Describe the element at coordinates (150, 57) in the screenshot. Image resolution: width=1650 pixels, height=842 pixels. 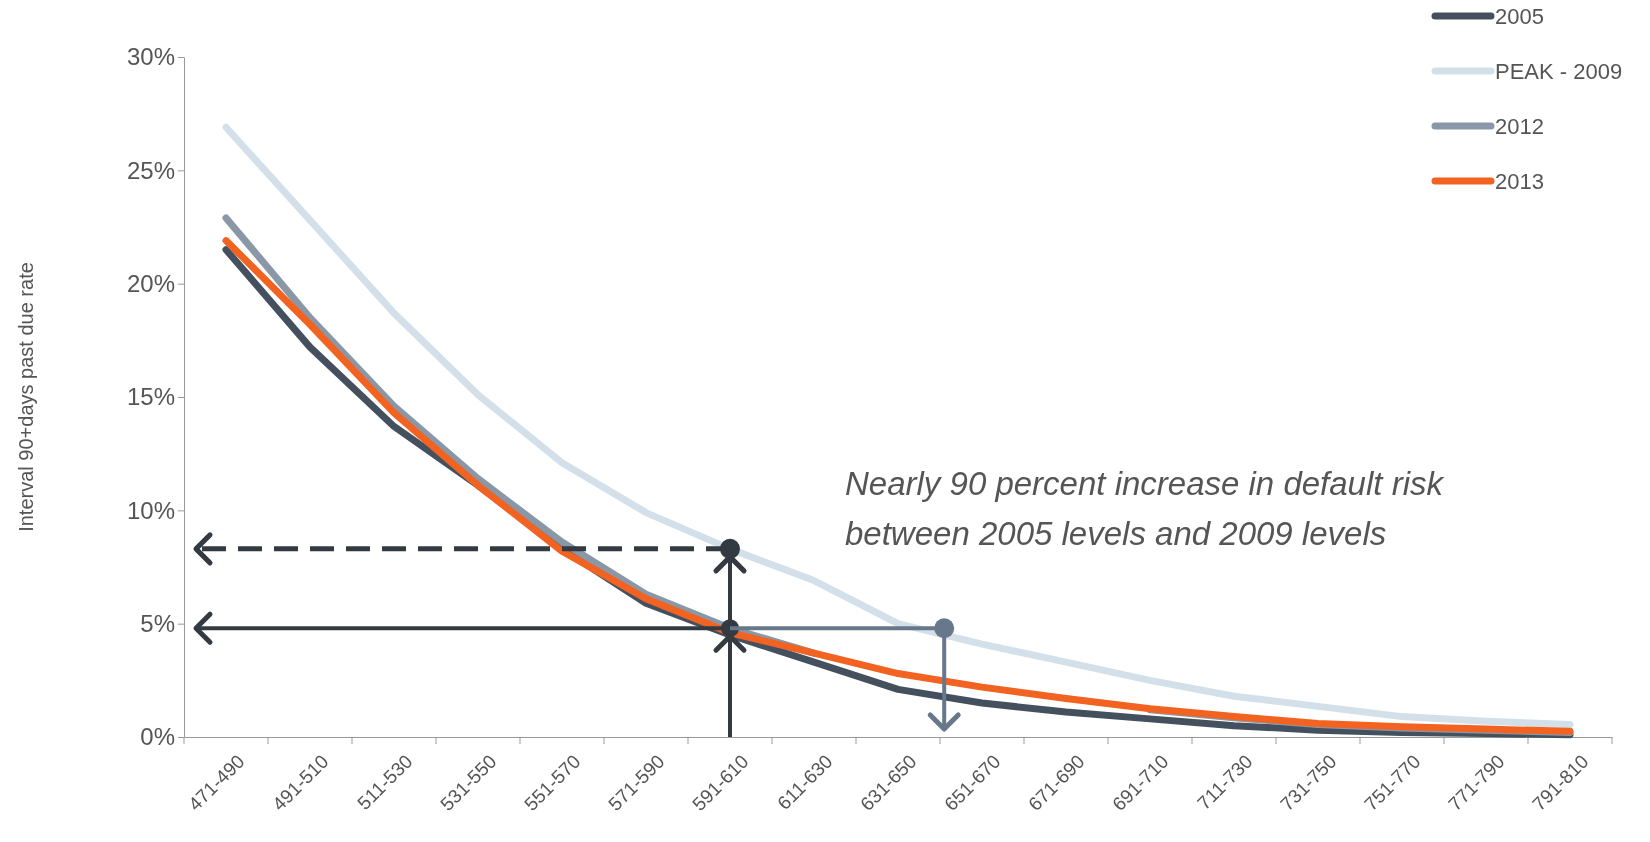
I see `y-tick-label: 30%` at that location.